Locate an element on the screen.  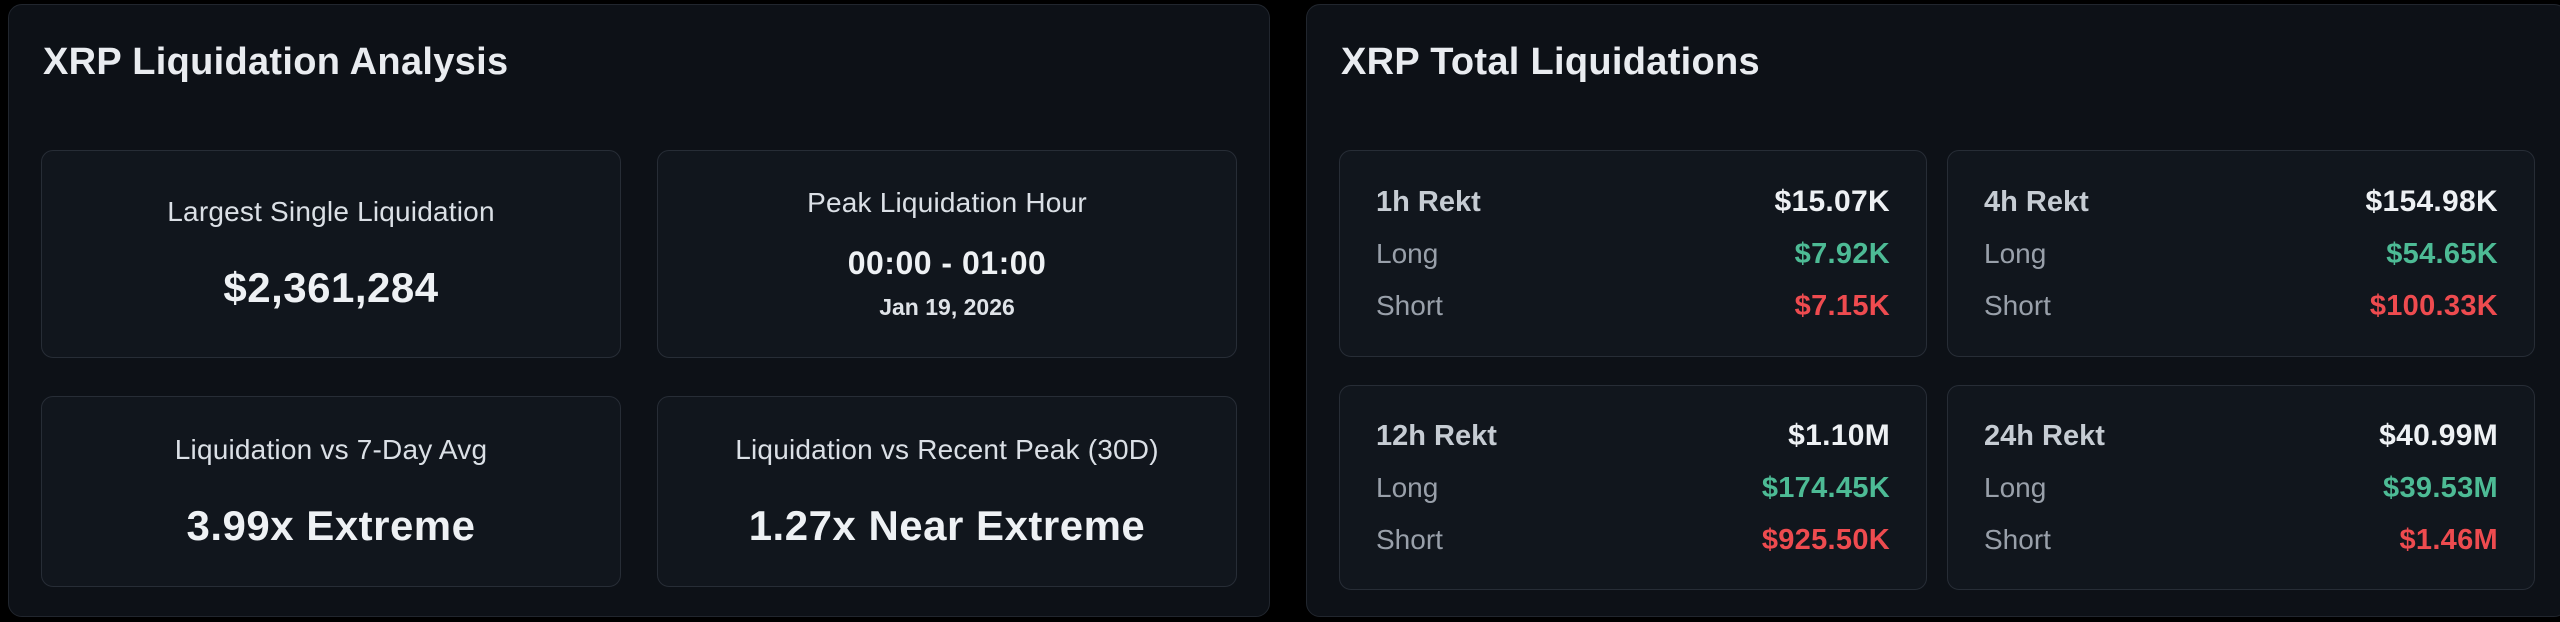
stat-card-vs-7day-avg: Liquidation vs 7-Day Avg 3.99x Extreme is located at coordinates (331, 491).